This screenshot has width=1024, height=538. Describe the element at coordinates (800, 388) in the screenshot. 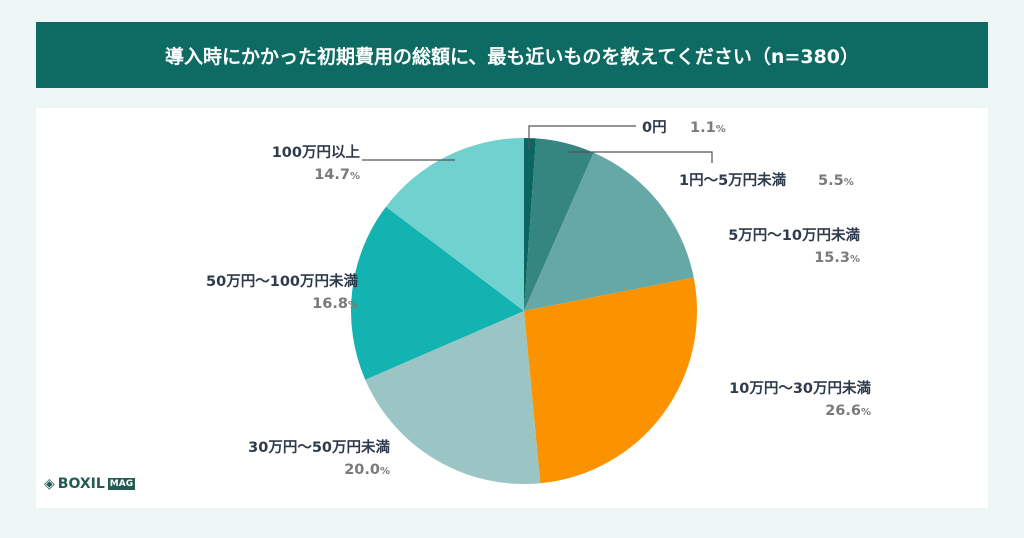

I see `slice-label-3: 10万円〜30万円未満` at that location.